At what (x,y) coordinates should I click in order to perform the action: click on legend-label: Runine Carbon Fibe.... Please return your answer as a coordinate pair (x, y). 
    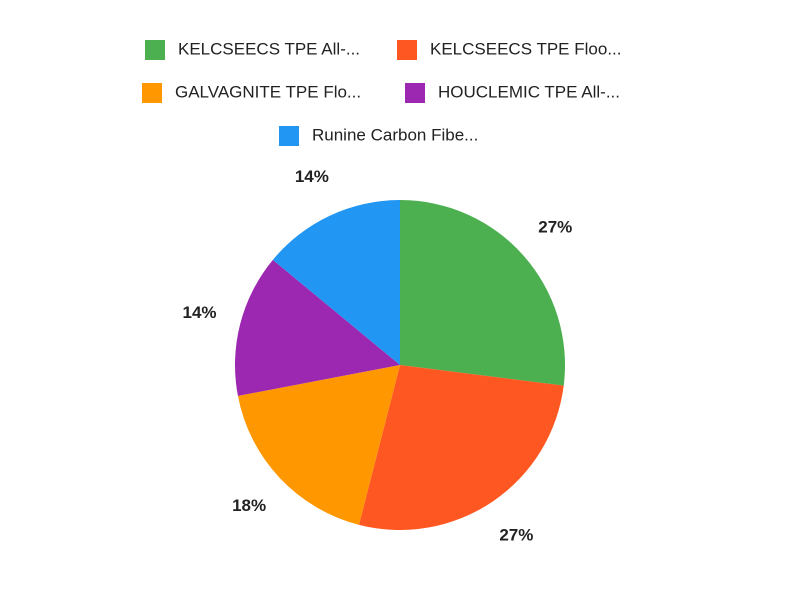
    Looking at the image, I should click on (395, 134).